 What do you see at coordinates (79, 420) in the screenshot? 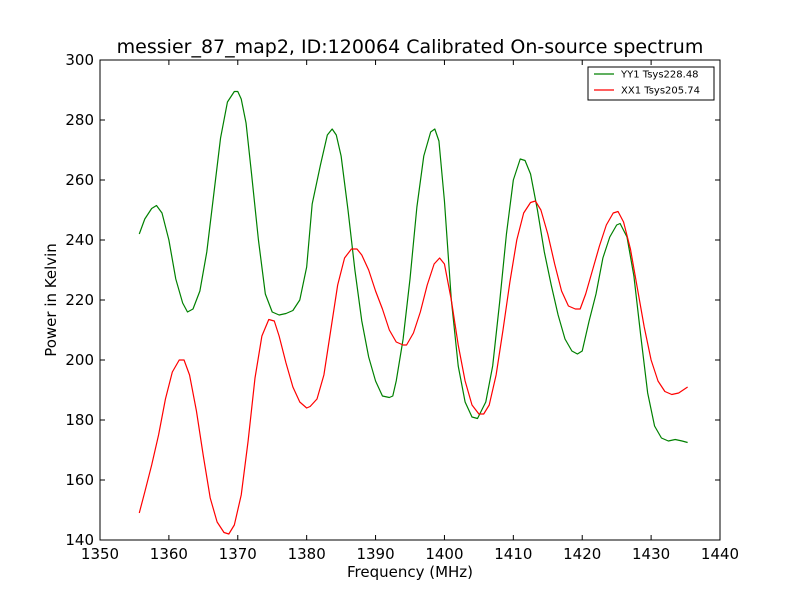
I see `y-tick-label-2: 180` at bounding box center [79, 420].